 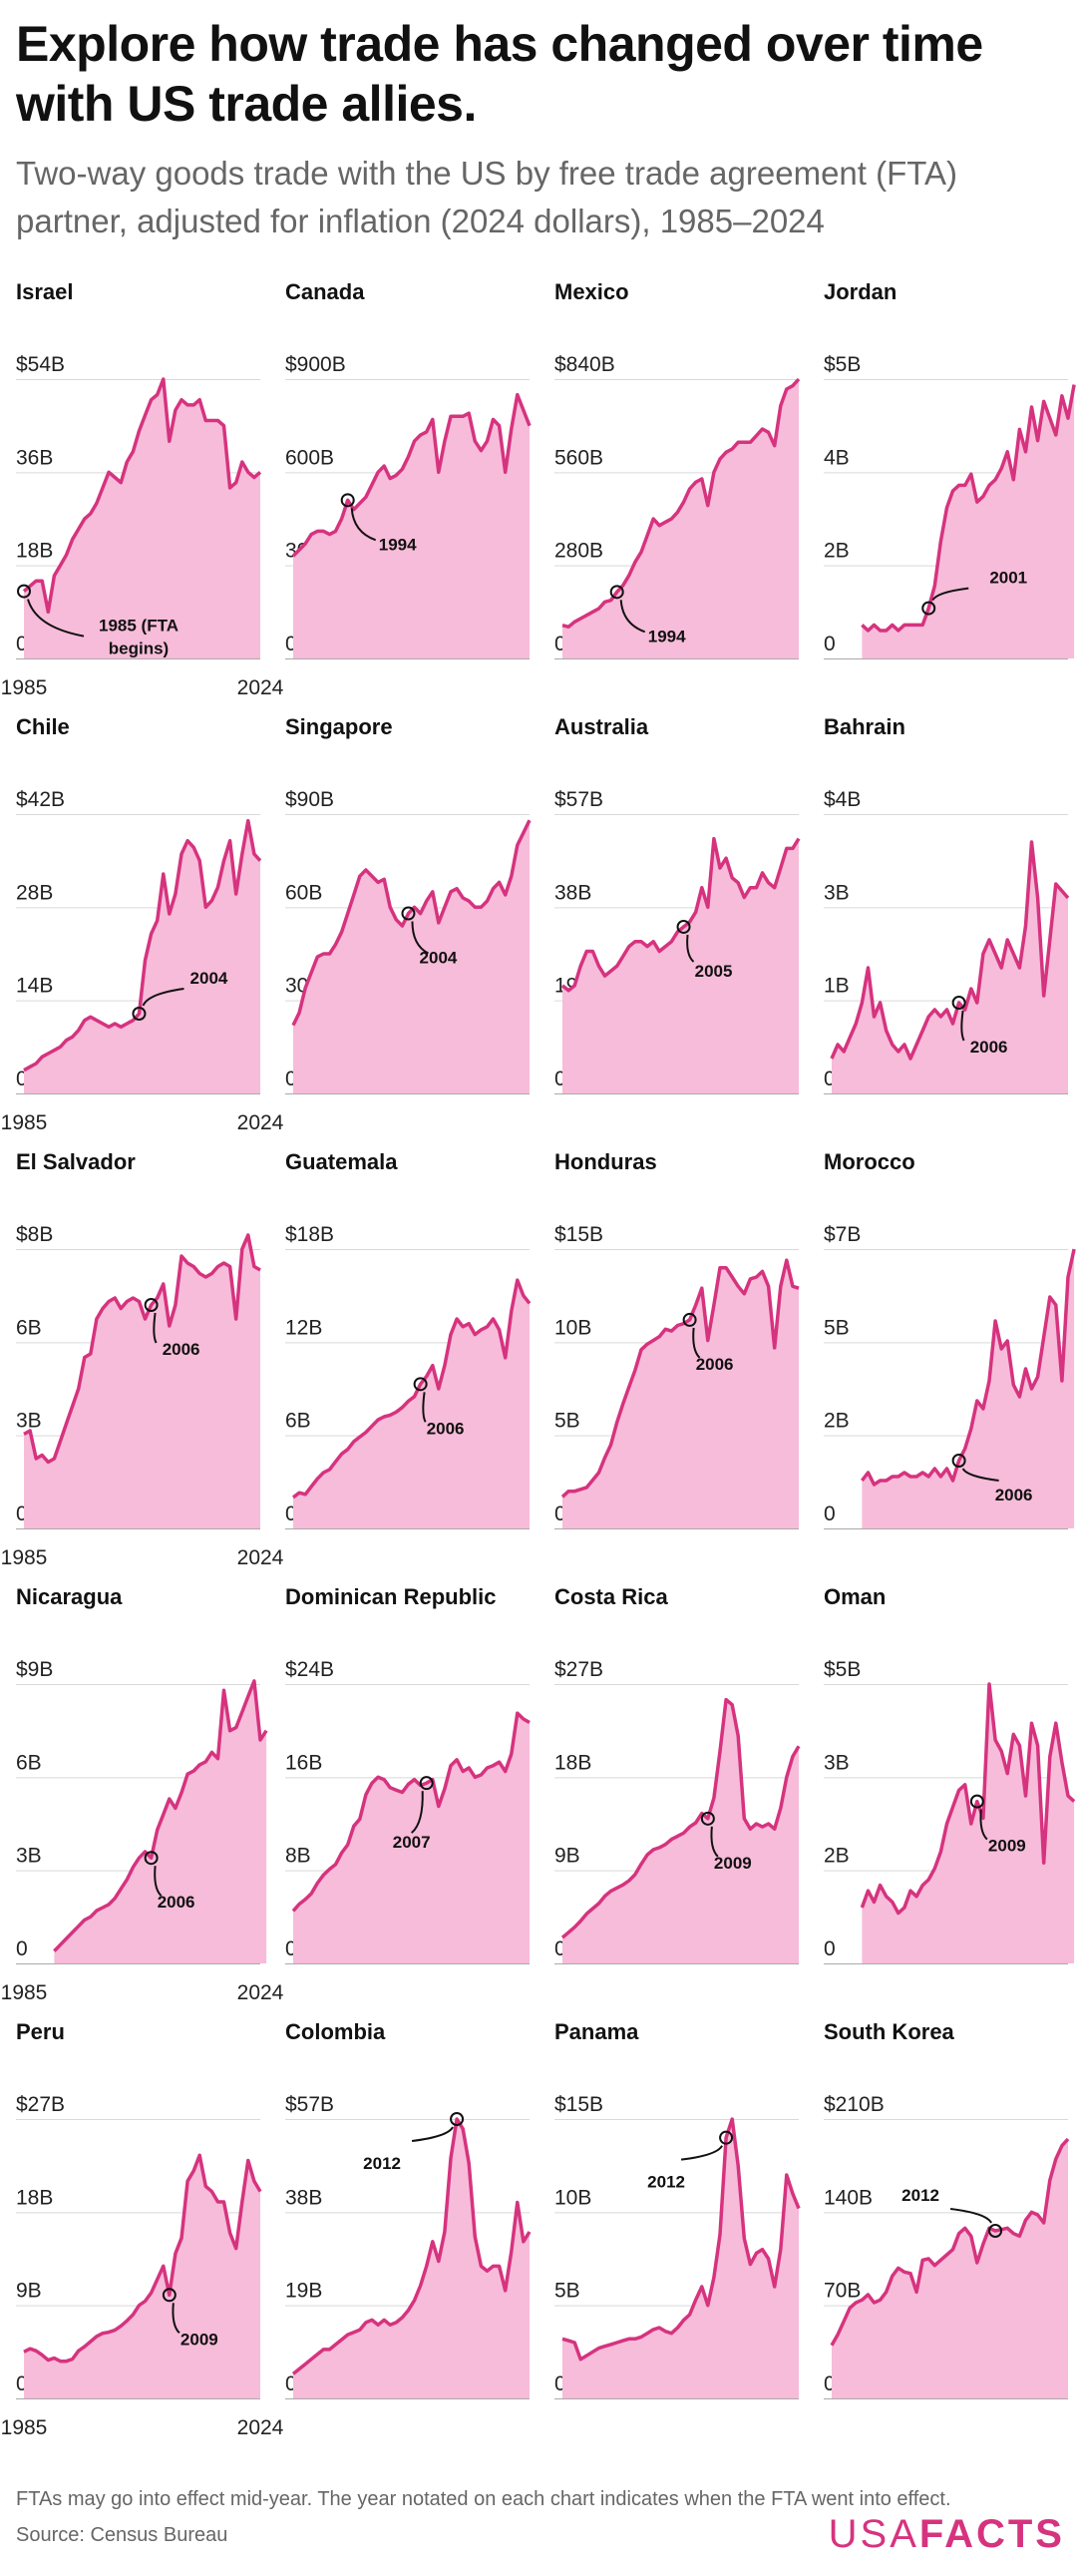 What do you see at coordinates (34, 986) in the screenshot?
I see `y-tick-label: 14B` at bounding box center [34, 986].